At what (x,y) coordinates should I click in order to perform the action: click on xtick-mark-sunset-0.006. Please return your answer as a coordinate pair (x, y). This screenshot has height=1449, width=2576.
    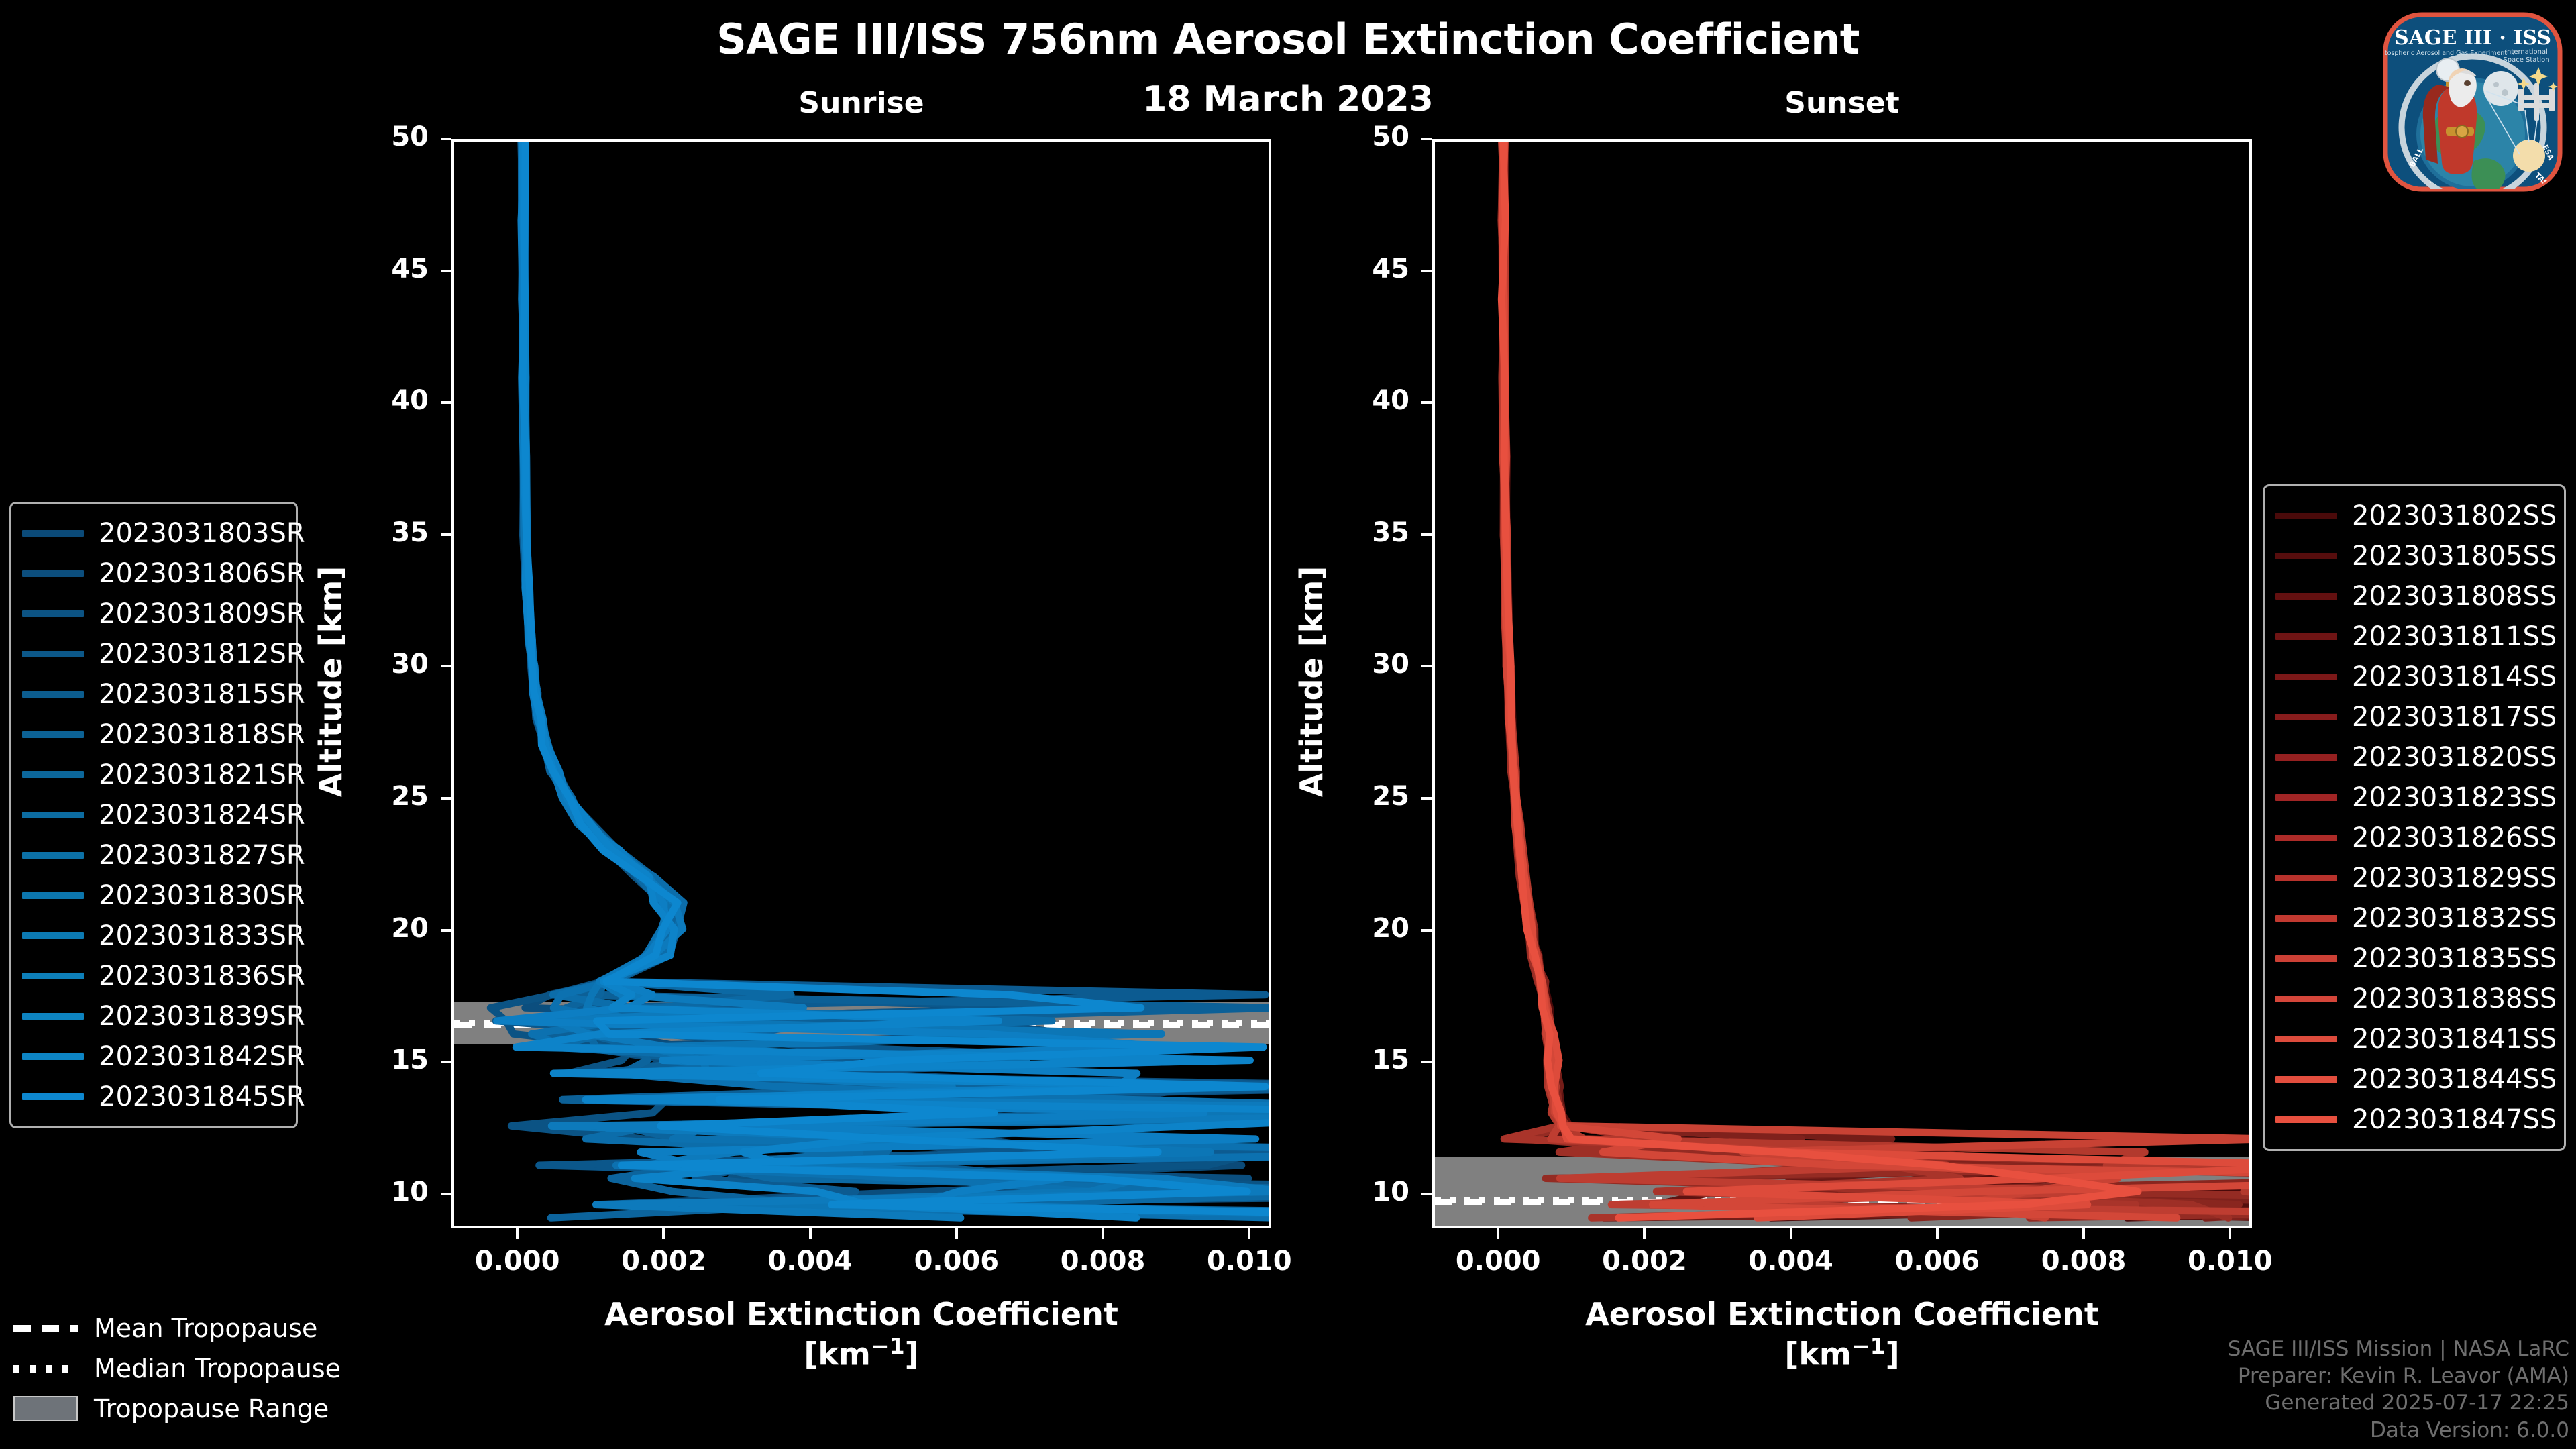
    Looking at the image, I should click on (1937, 1233).